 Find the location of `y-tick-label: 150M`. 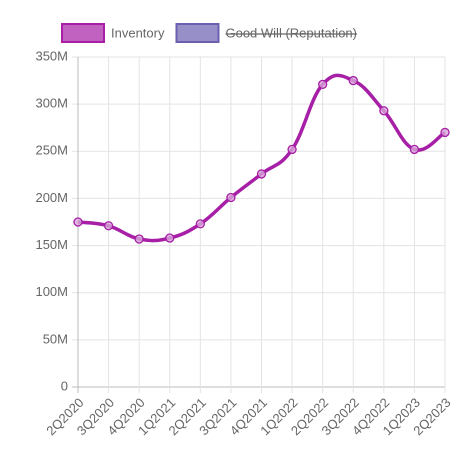

y-tick-label: 150M is located at coordinates (51, 244).